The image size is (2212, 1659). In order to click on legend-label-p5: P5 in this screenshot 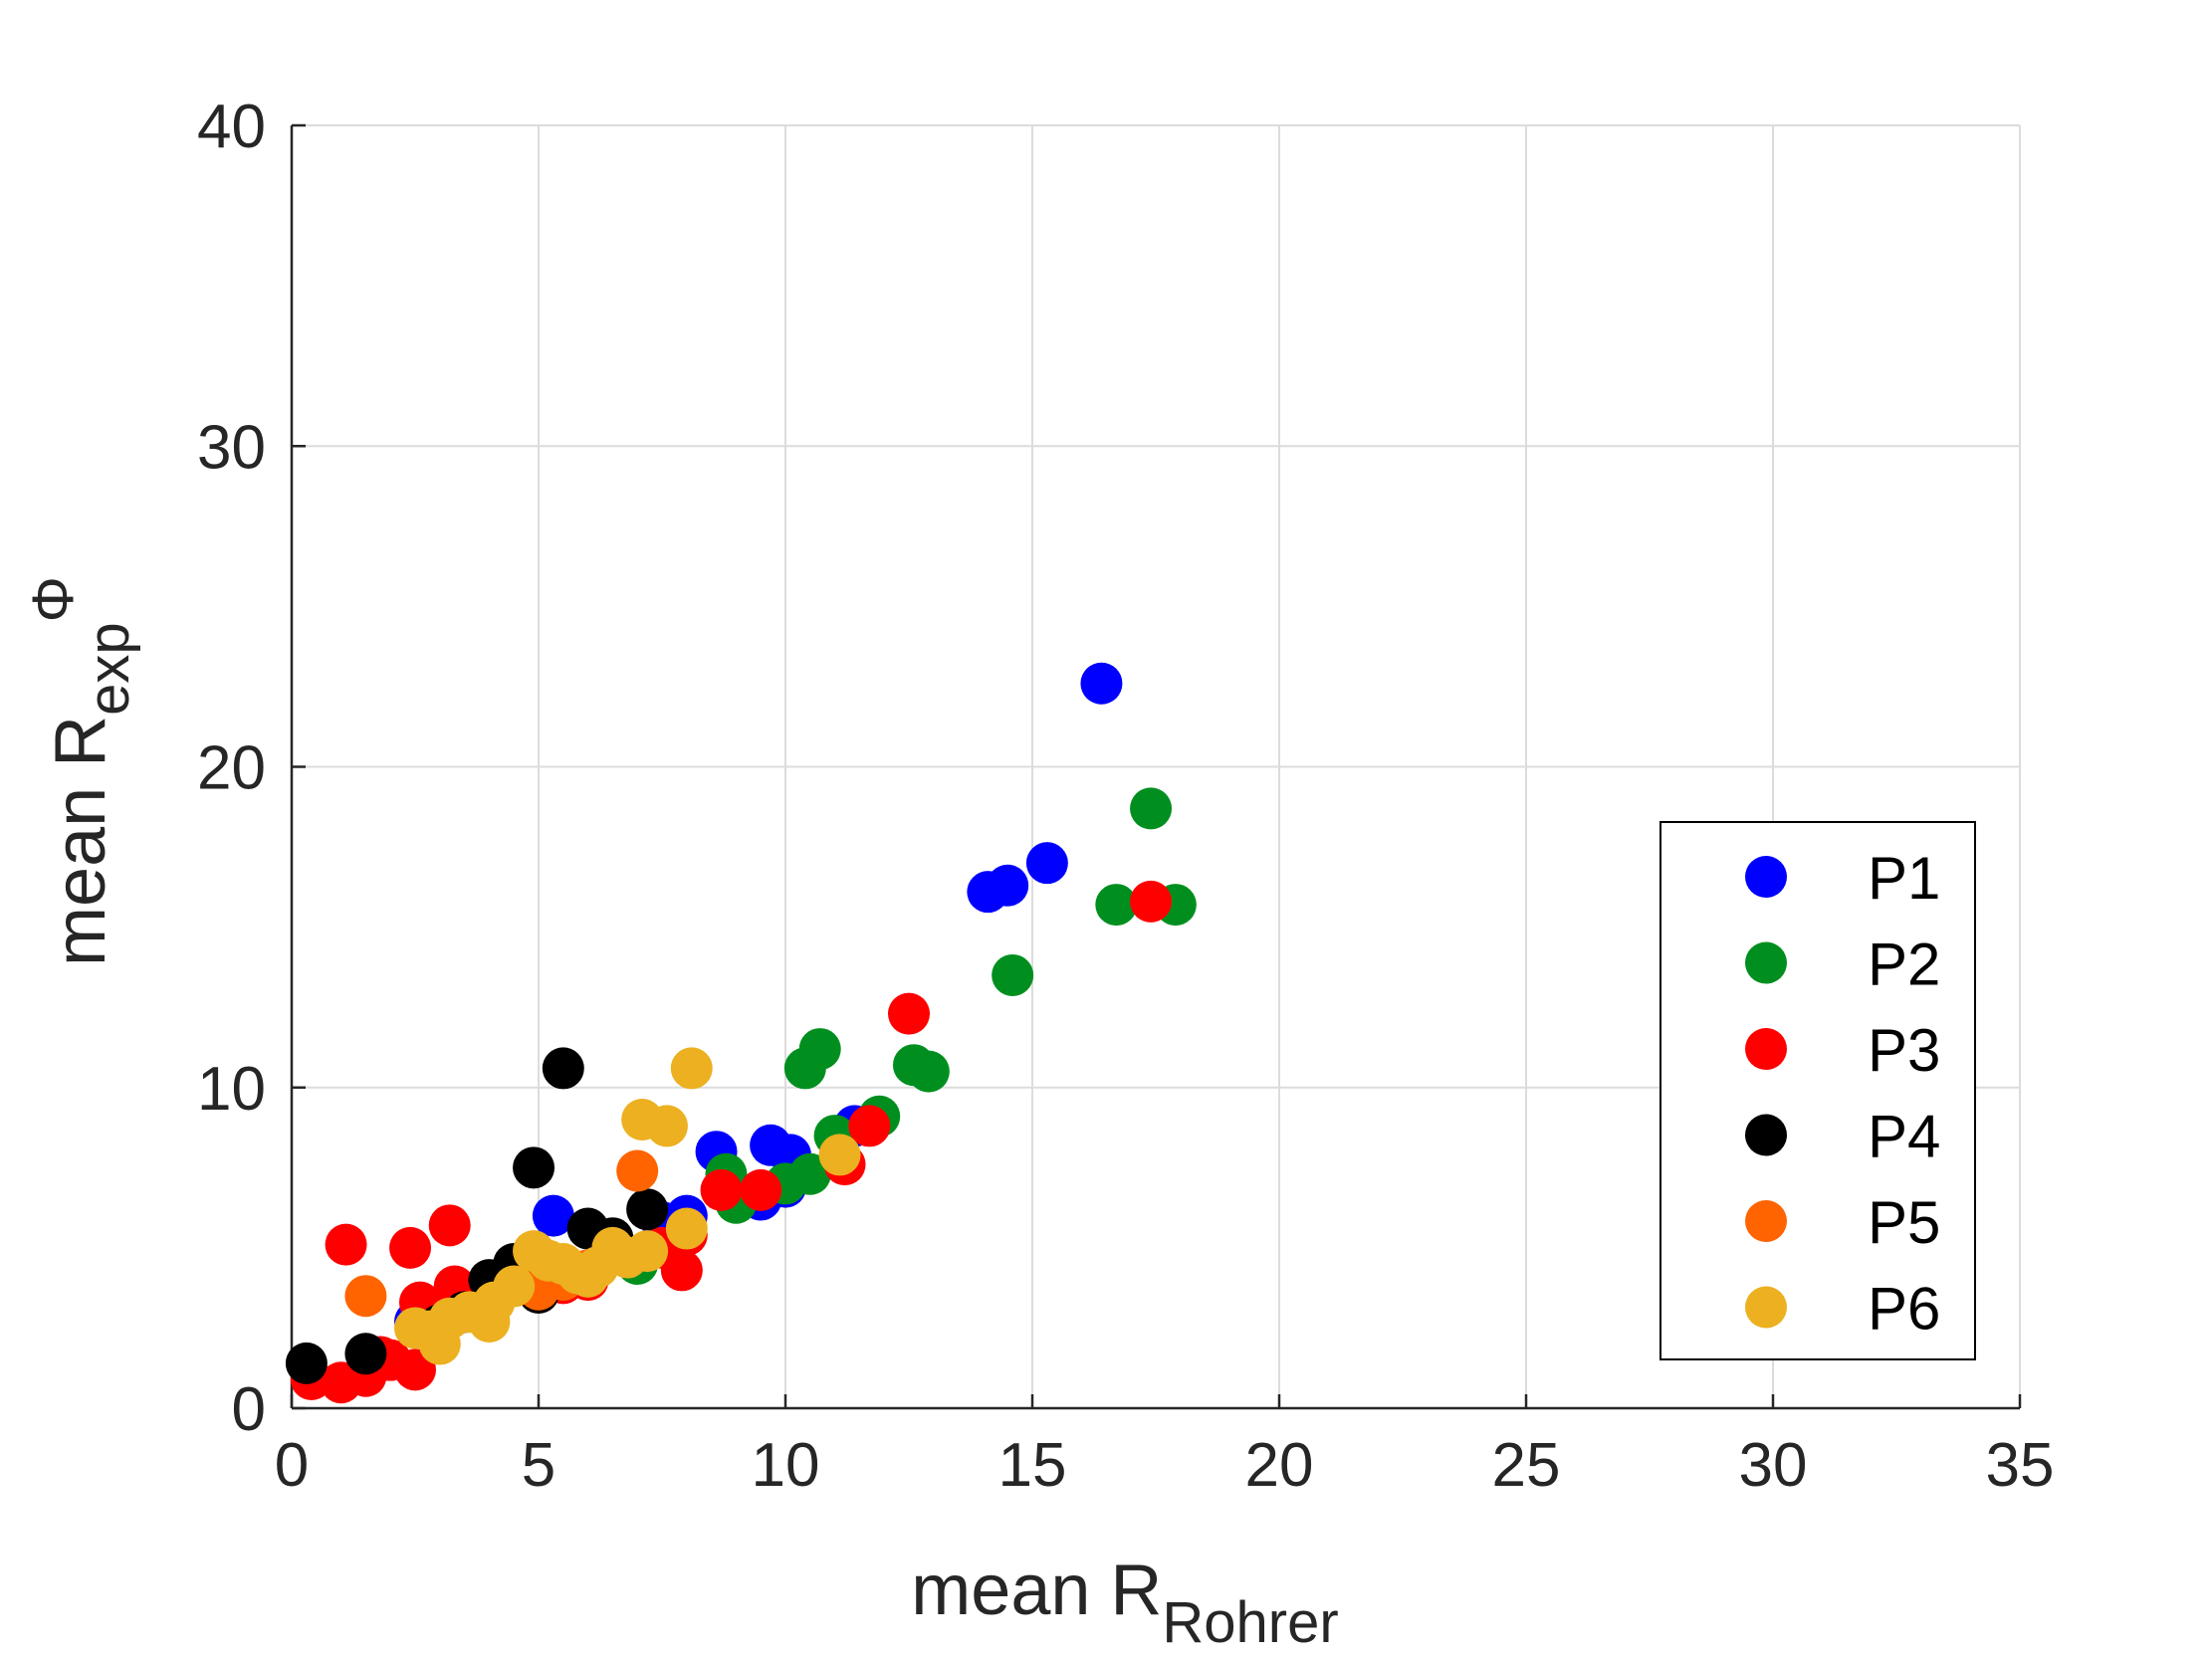, I will do `click(1904, 1222)`.